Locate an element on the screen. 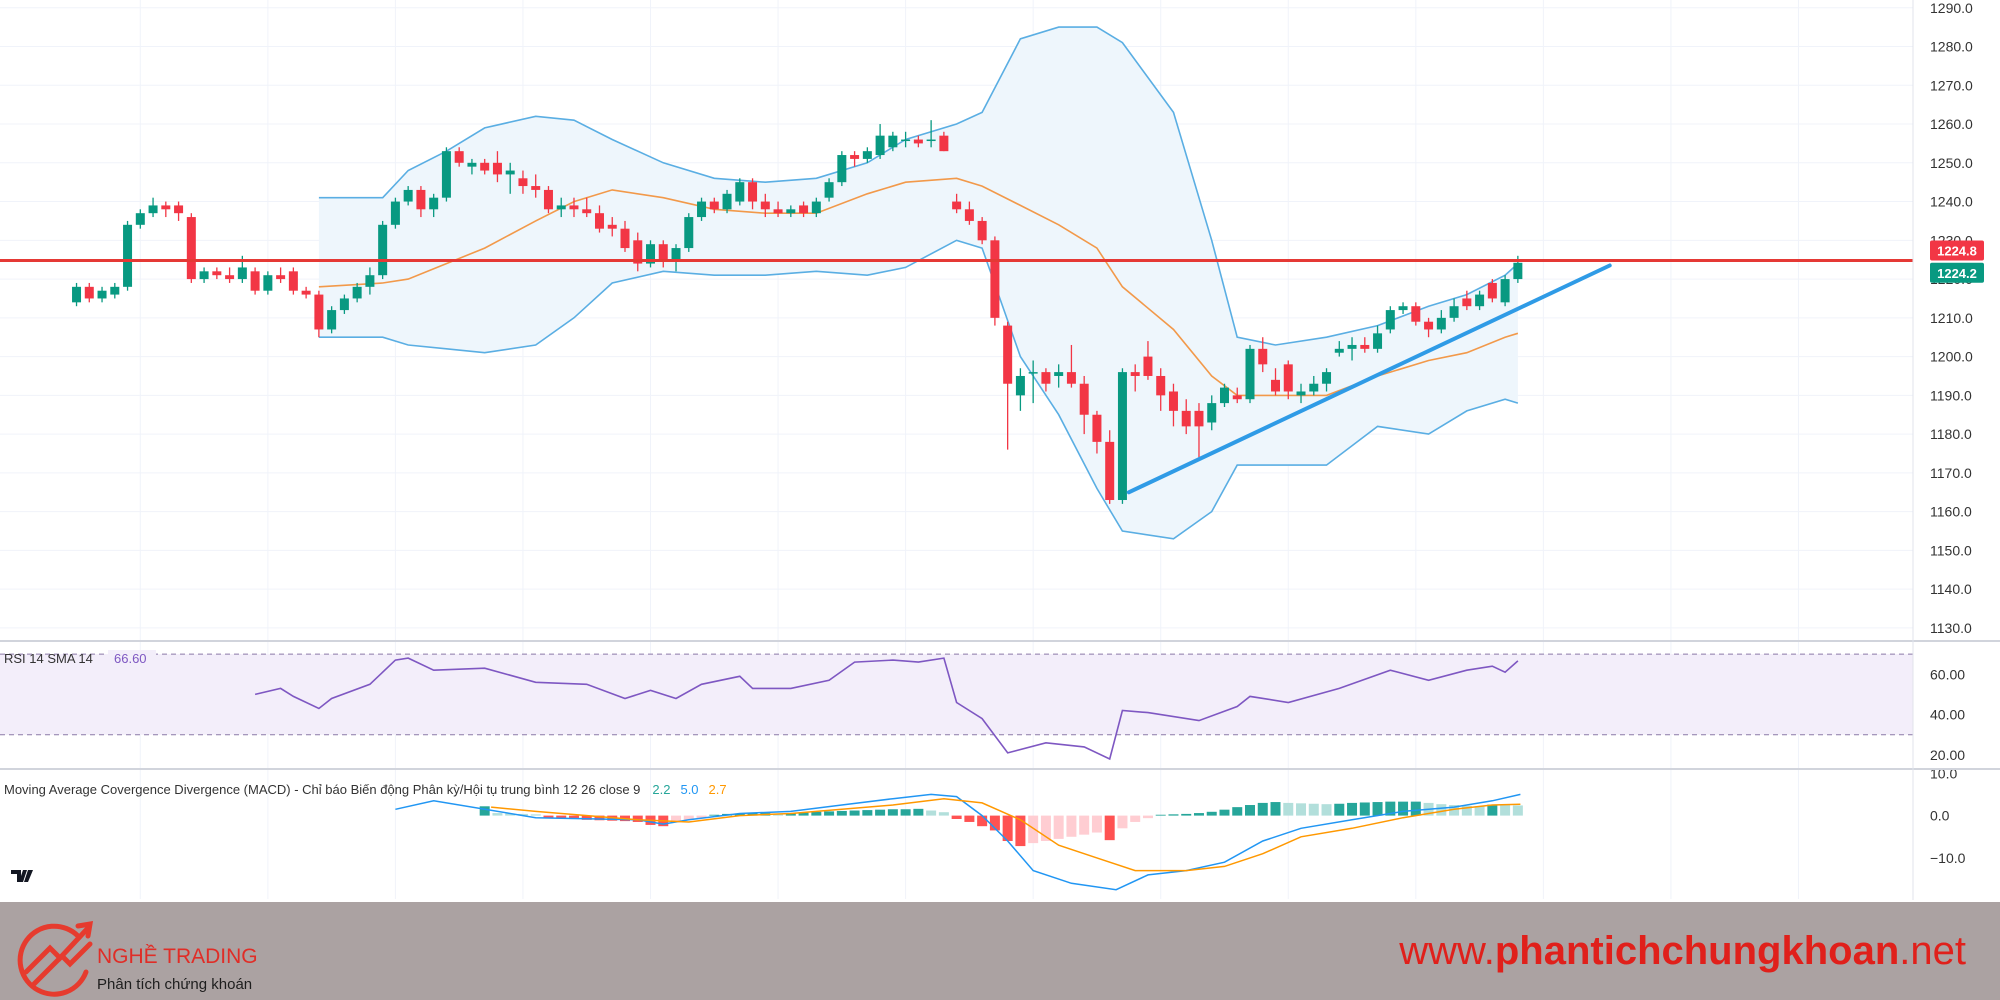 The width and height of the screenshot is (2000, 1000). macd-legend-value: 2.7 is located at coordinates (718, 789).